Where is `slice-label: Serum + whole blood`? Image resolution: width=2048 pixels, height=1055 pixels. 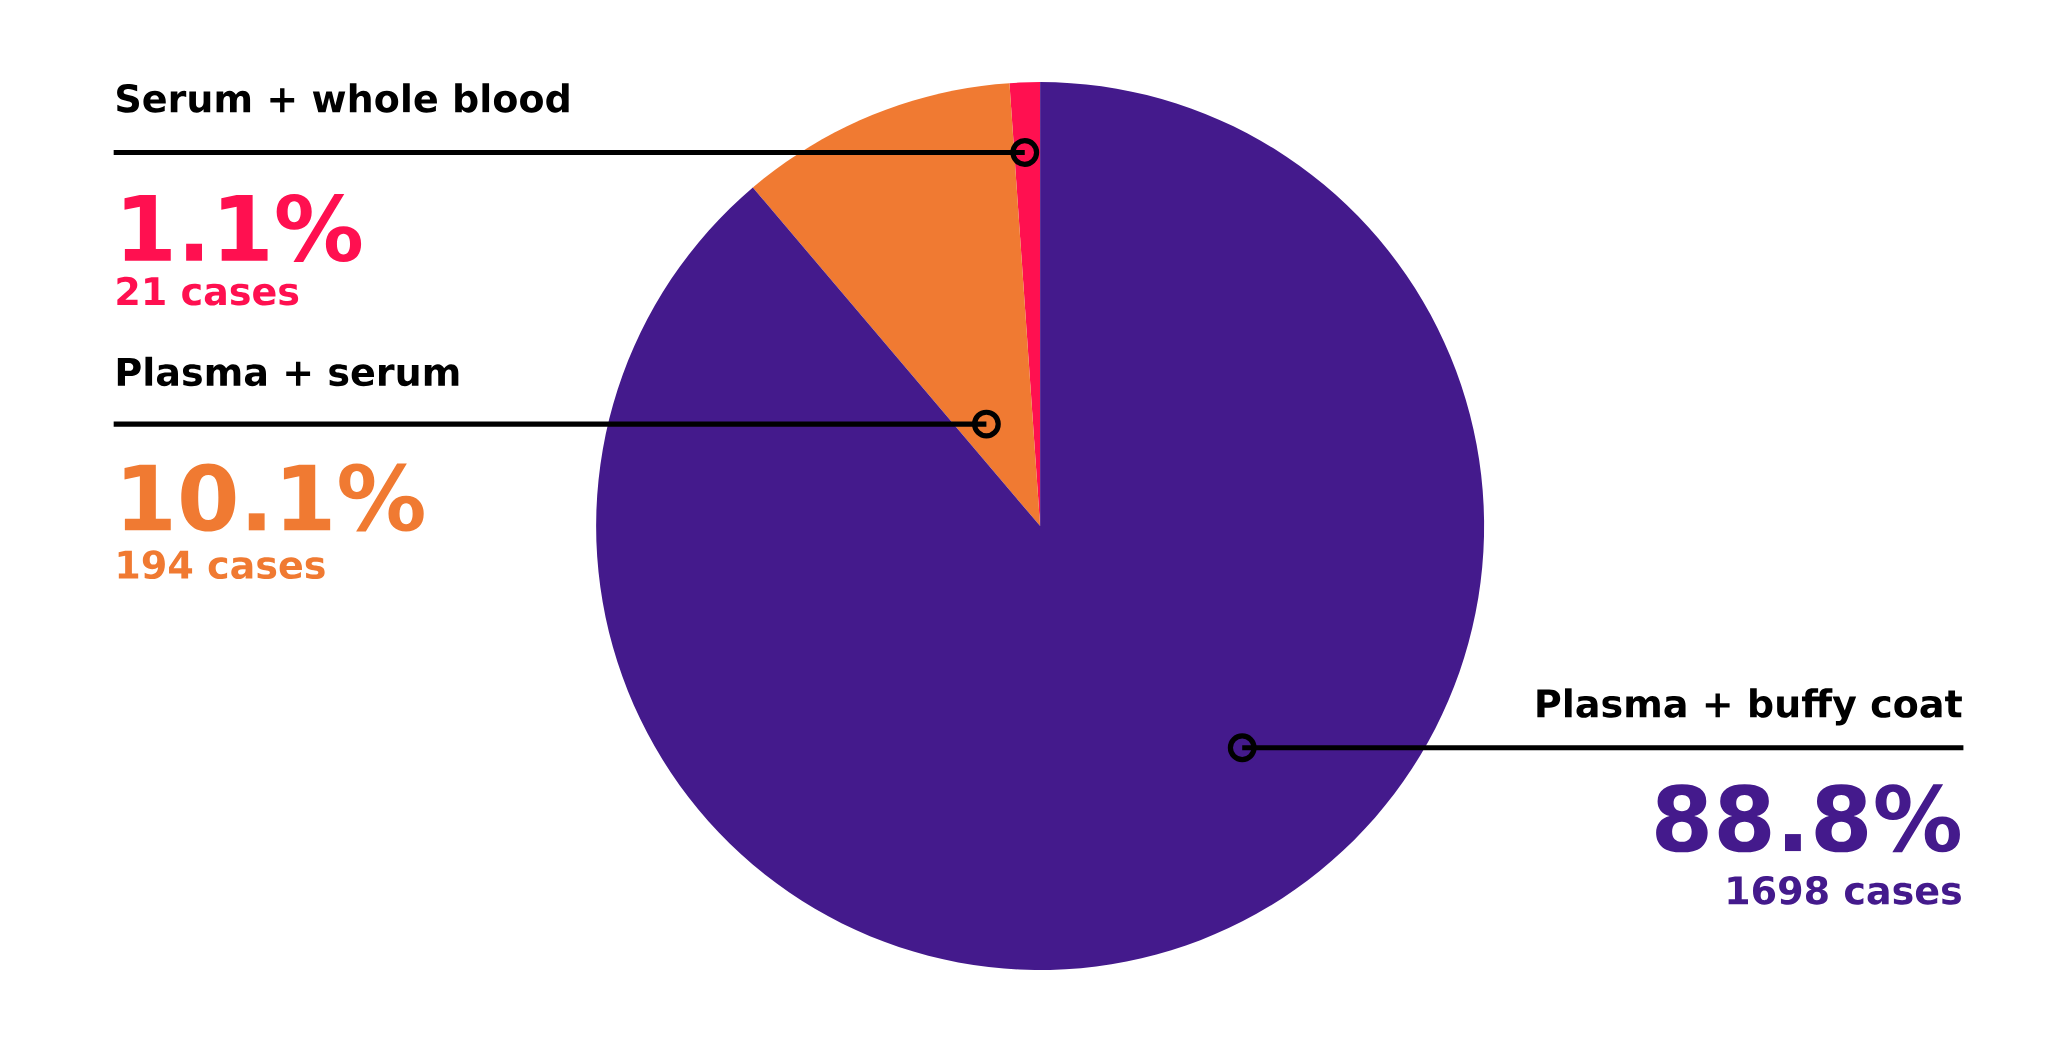 slice-label: Serum + whole blood is located at coordinates (343, 98).